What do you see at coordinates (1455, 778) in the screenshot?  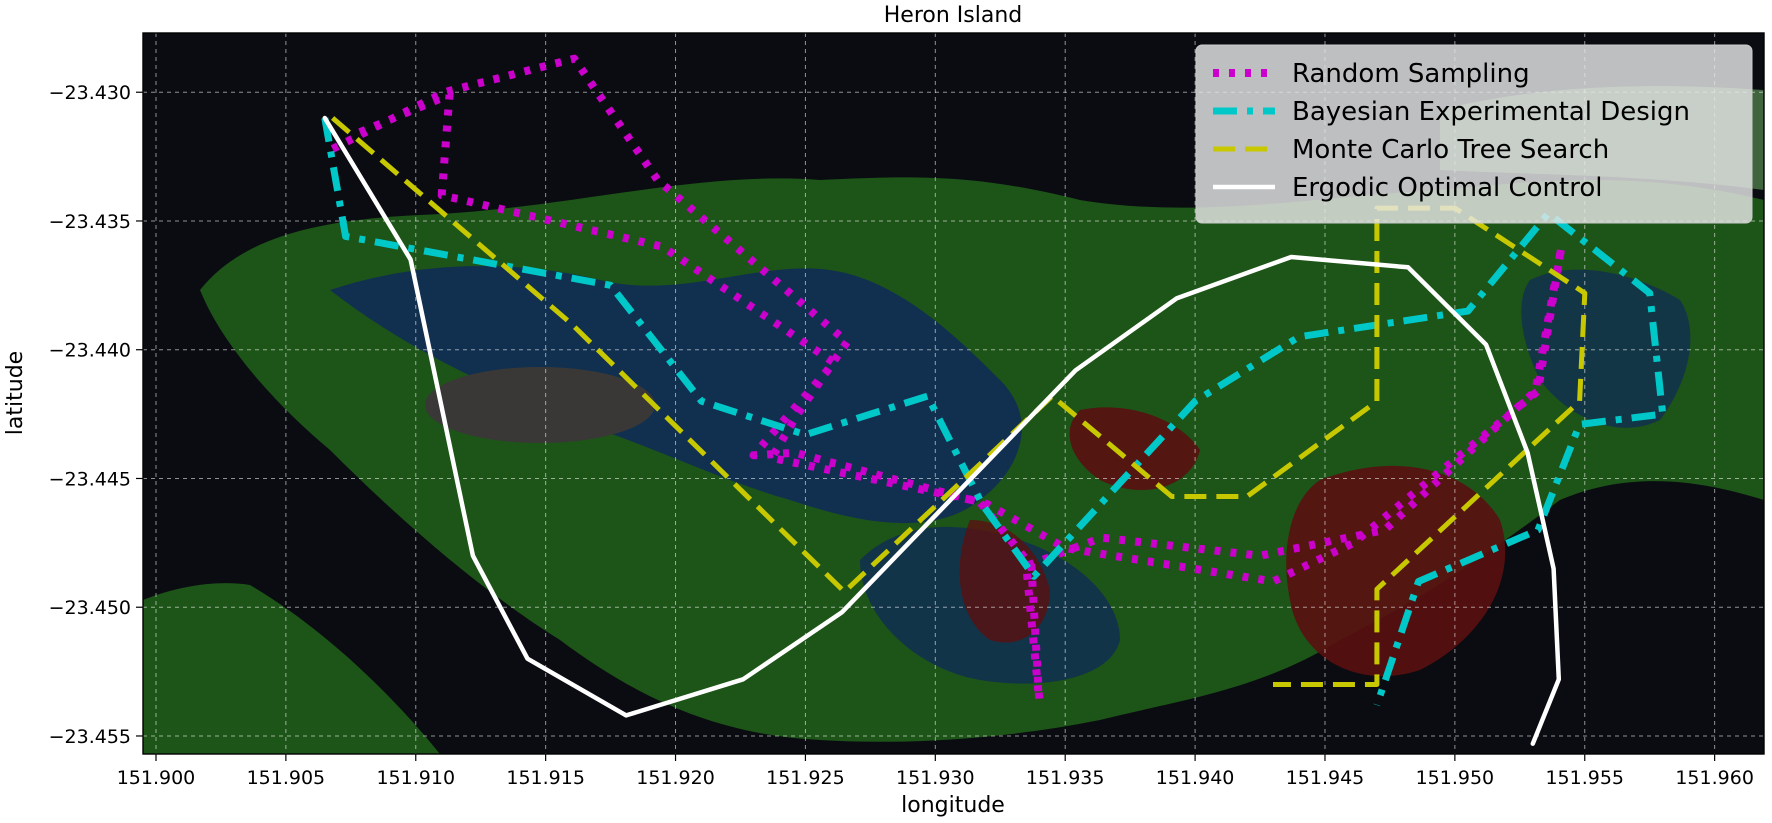 I see `x-tick-label: 151.950` at bounding box center [1455, 778].